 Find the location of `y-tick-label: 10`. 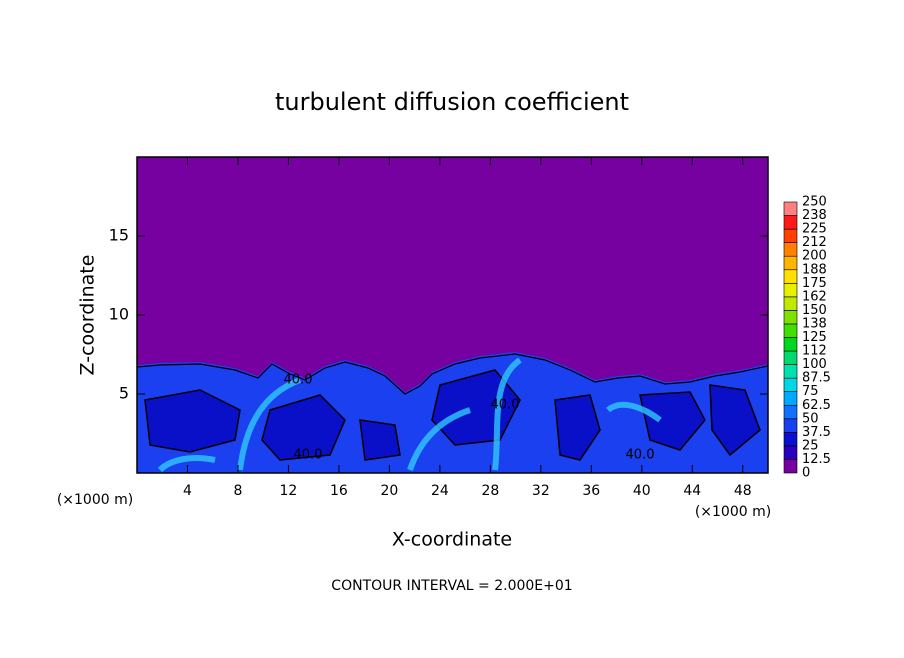

y-tick-label: 10 is located at coordinates (119, 314).